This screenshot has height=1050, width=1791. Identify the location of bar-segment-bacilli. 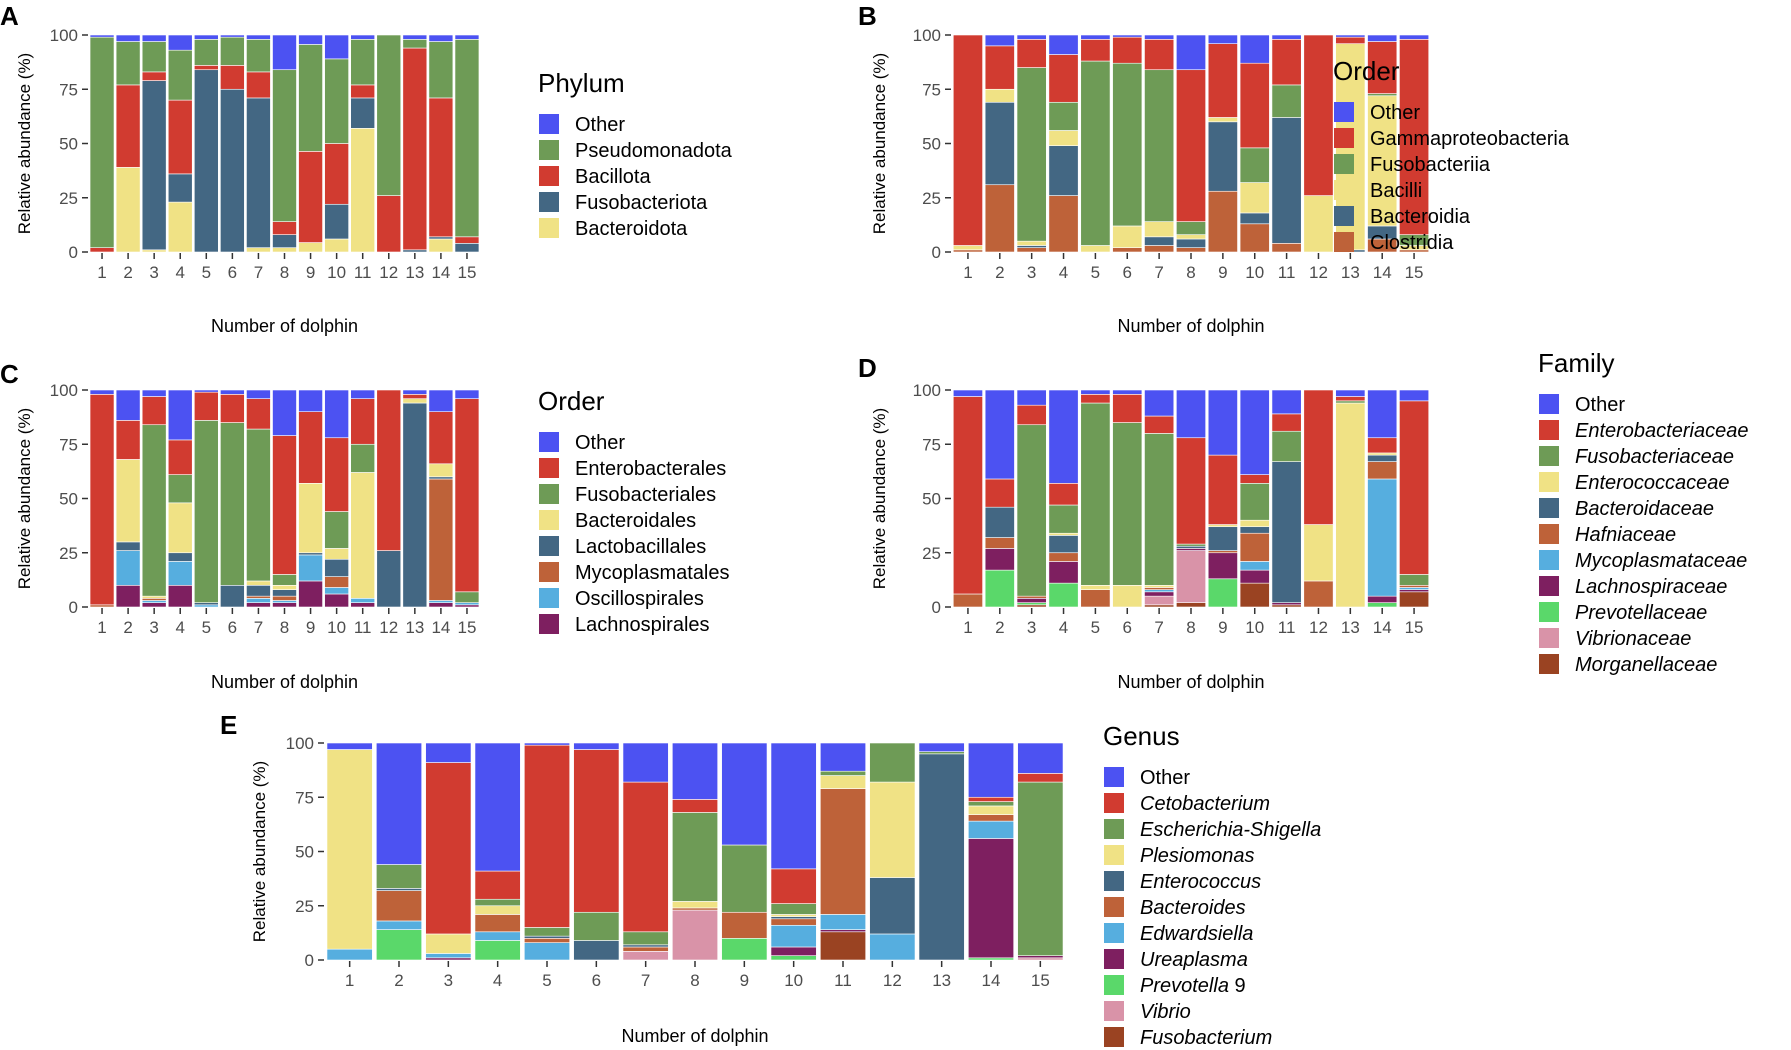
(967, 248).